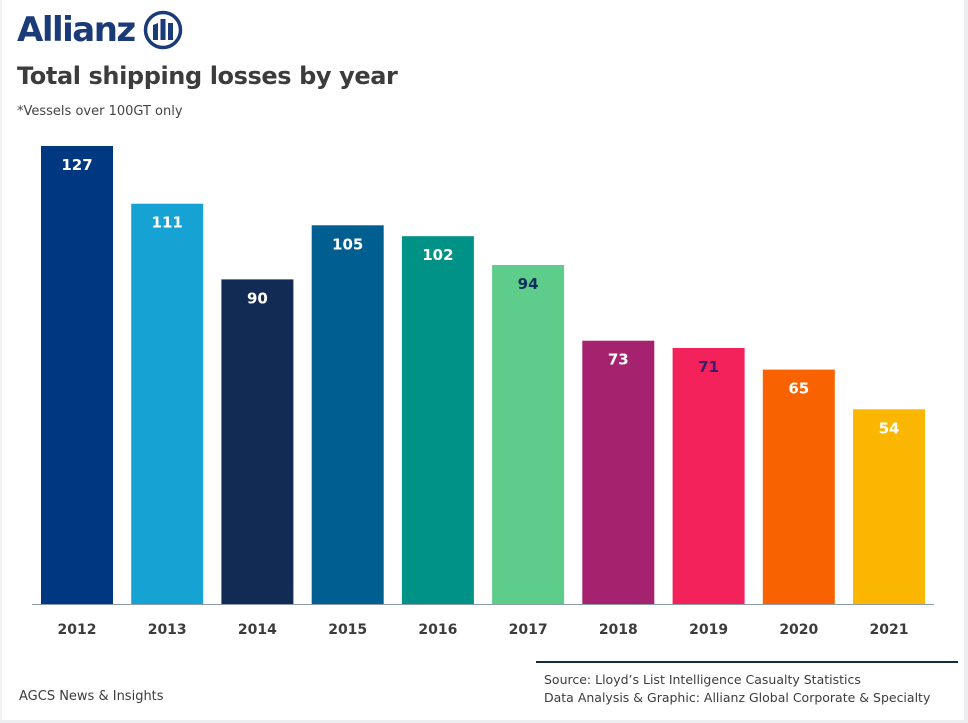 This screenshot has width=968, height=723. Describe the element at coordinates (257, 298) in the screenshot. I see `data-label-2014: 90` at that location.